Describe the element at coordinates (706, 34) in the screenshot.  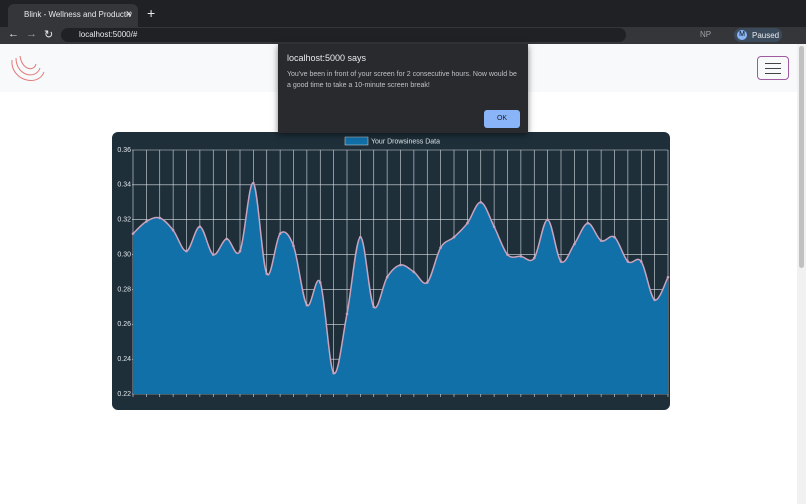
I see `extension: NP` at that location.